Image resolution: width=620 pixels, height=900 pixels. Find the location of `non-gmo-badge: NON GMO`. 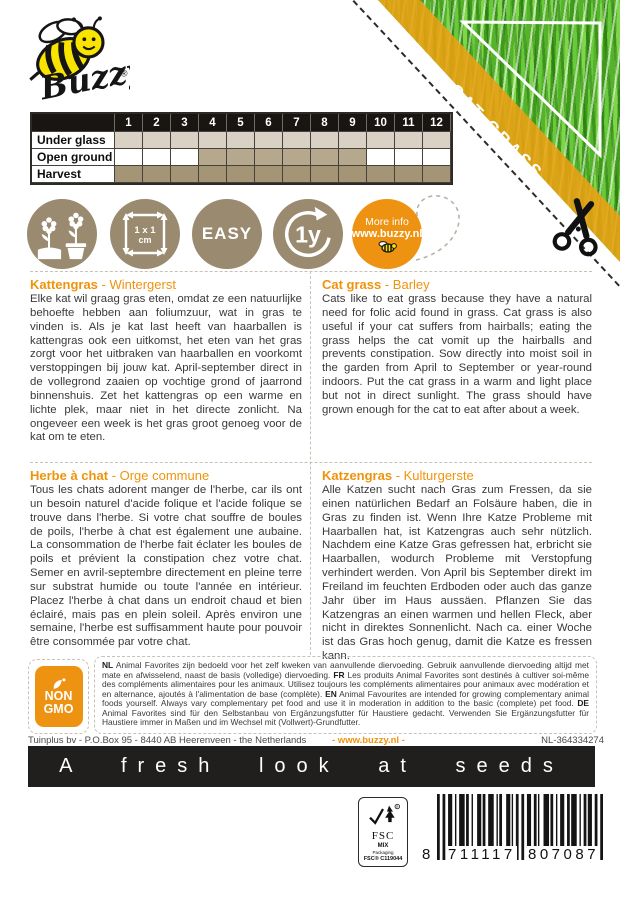

non-gmo-badge: NON GMO is located at coordinates (58, 696).